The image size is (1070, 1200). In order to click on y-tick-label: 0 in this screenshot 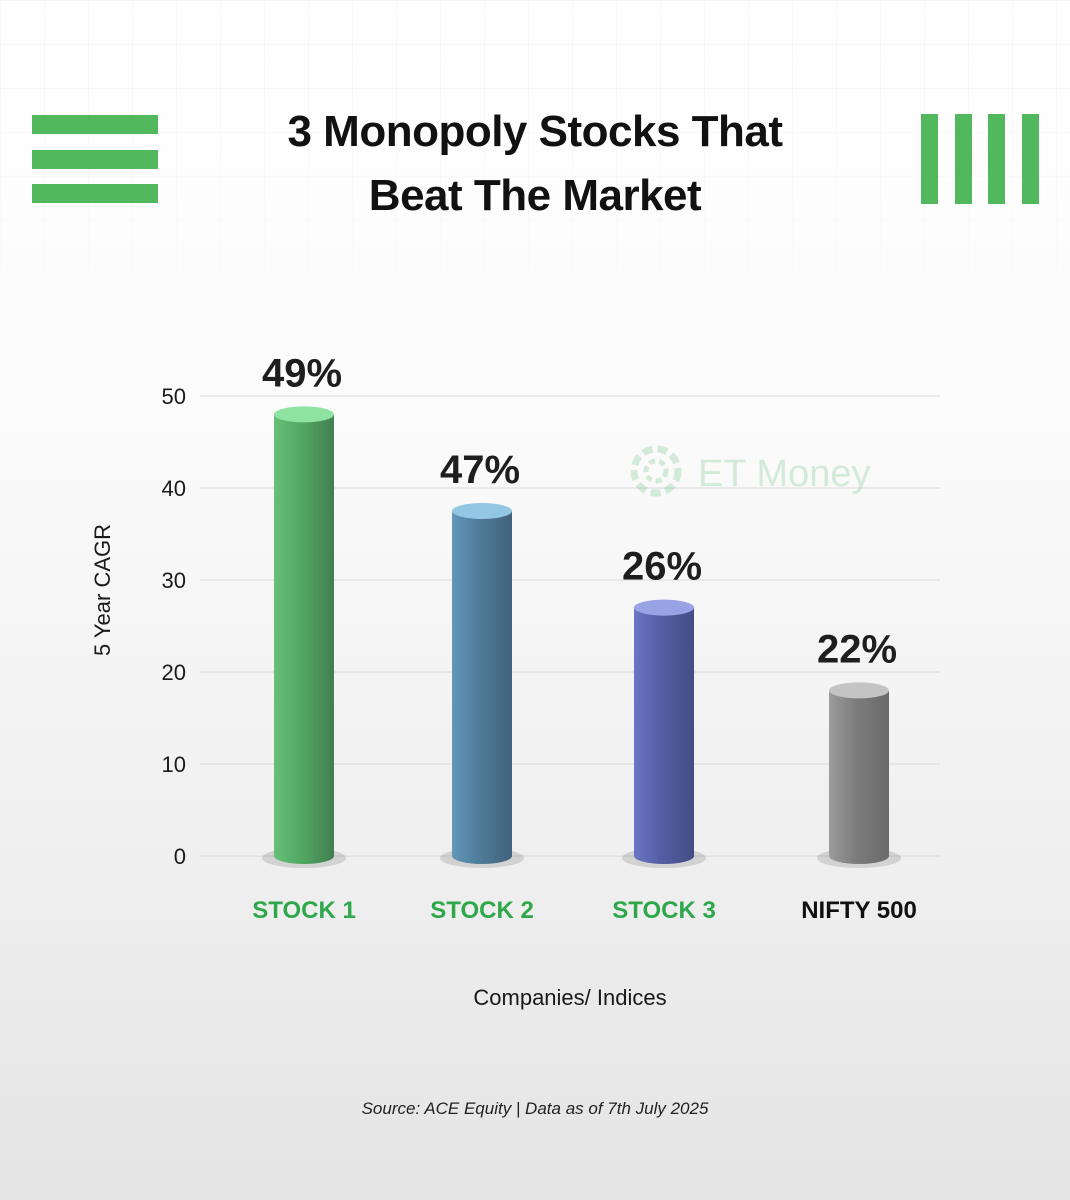, I will do `click(180, 856)`.